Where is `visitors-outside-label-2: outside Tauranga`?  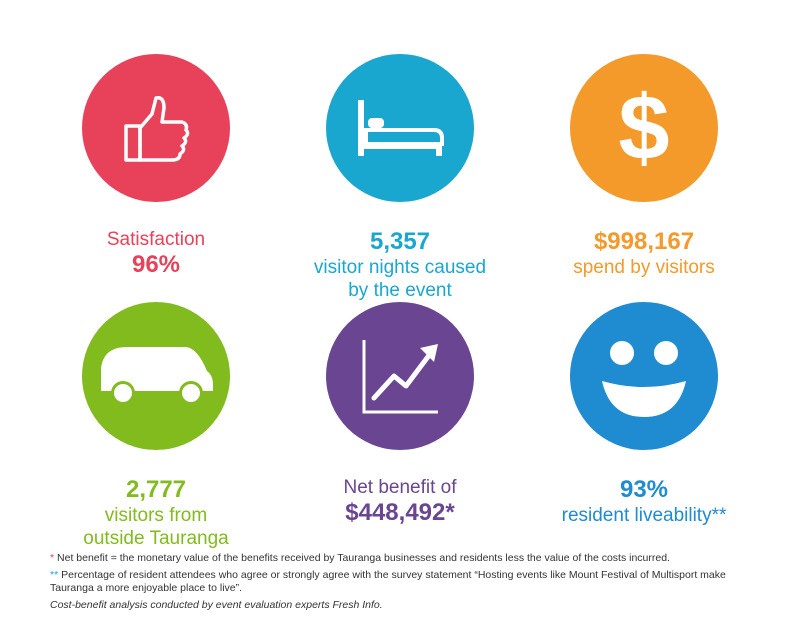 visitors-outside-label-2: outside Tauranga is located at coordinates (156, 538).